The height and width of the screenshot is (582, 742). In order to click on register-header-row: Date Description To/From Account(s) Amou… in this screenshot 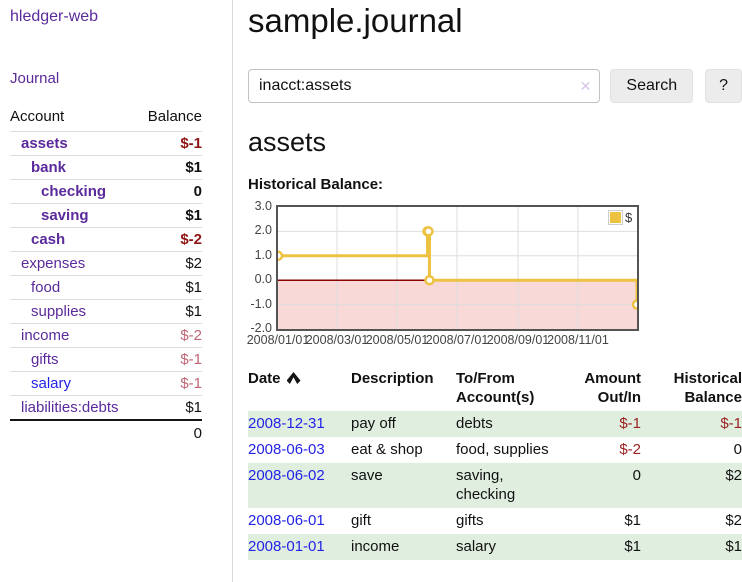, I will do `click(495, 388)`.